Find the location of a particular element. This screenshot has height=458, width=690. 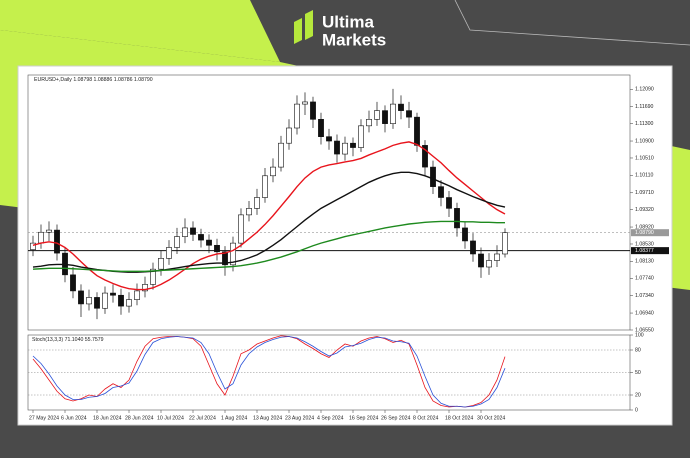

y-tick-label: 1.06550 is located at coordinates (644, 330).